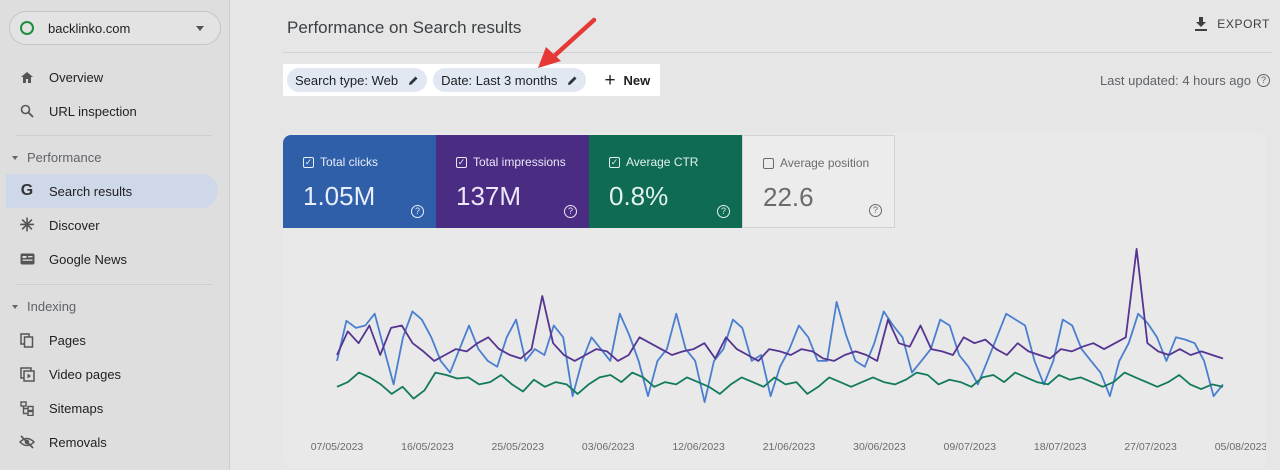  What do you see at coordinates (339, 196) in the screenshot?
I see `metric-value: 1.05M` at bounding box center [339, 196].